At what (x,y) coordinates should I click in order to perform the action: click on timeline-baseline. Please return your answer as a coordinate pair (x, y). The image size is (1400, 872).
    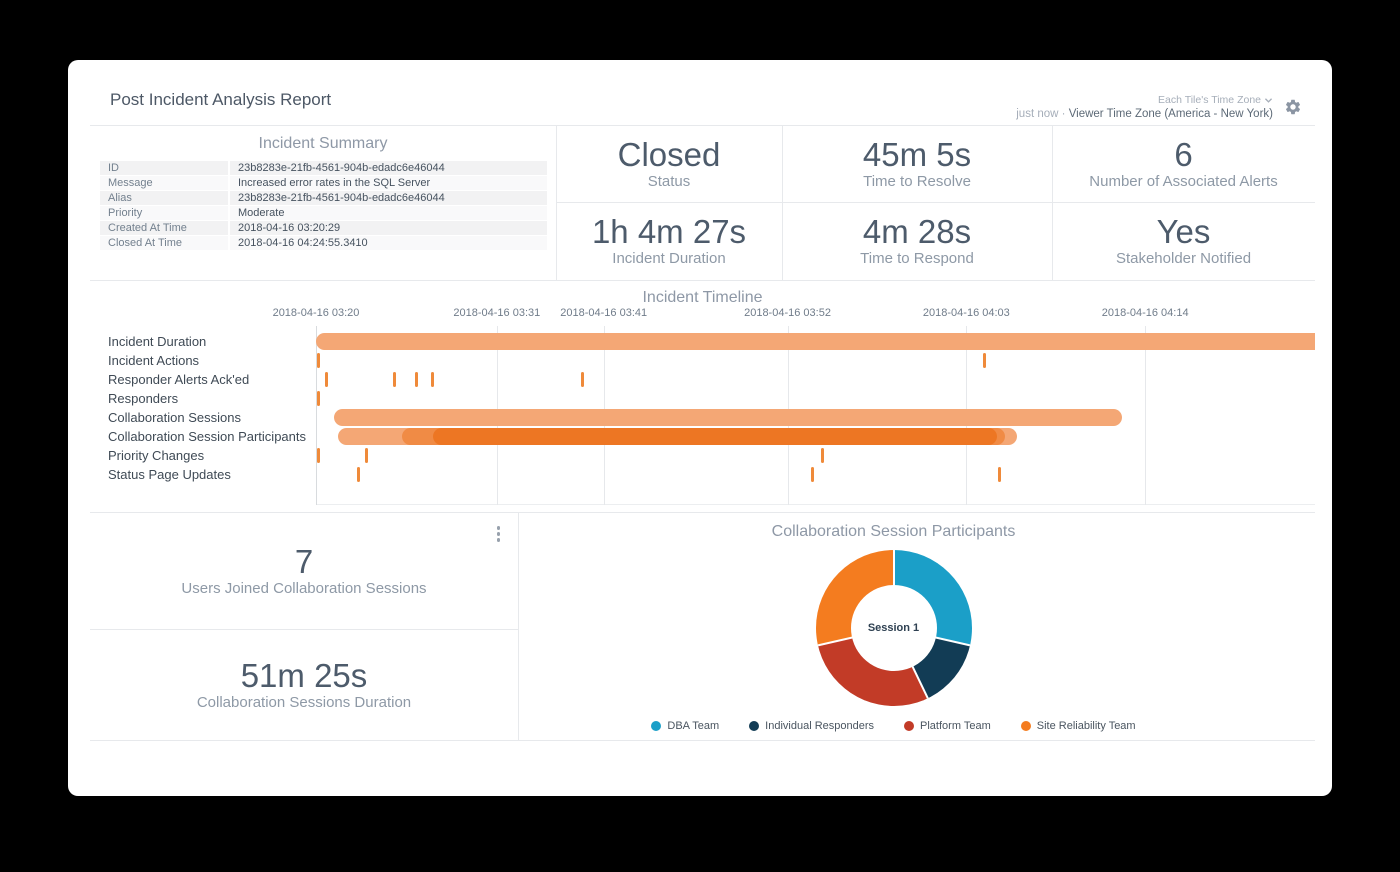
    Looking at the image, I should click on (815, 504).